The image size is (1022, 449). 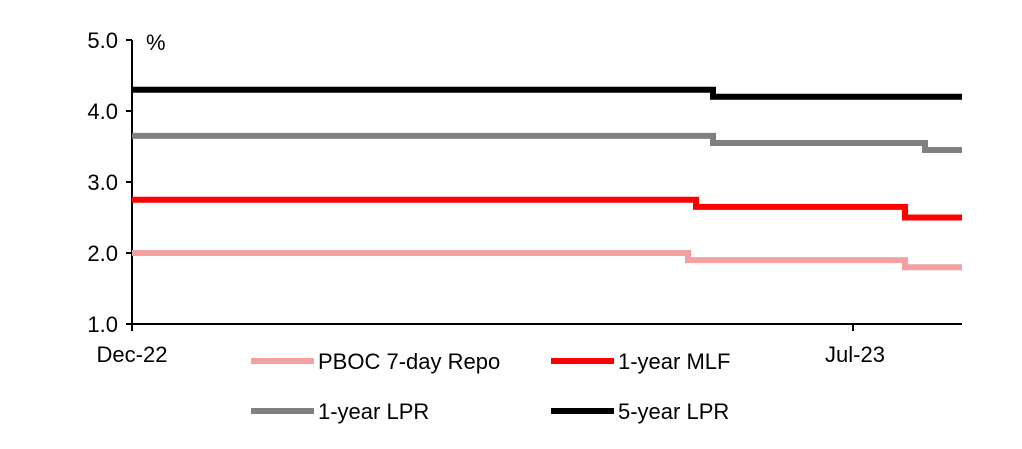 What do you see at coordinates (373, 411) in the screenshot?
I see `legend-label-1-year-lpr: 1-year LPR` at bounding box center [373, 411].